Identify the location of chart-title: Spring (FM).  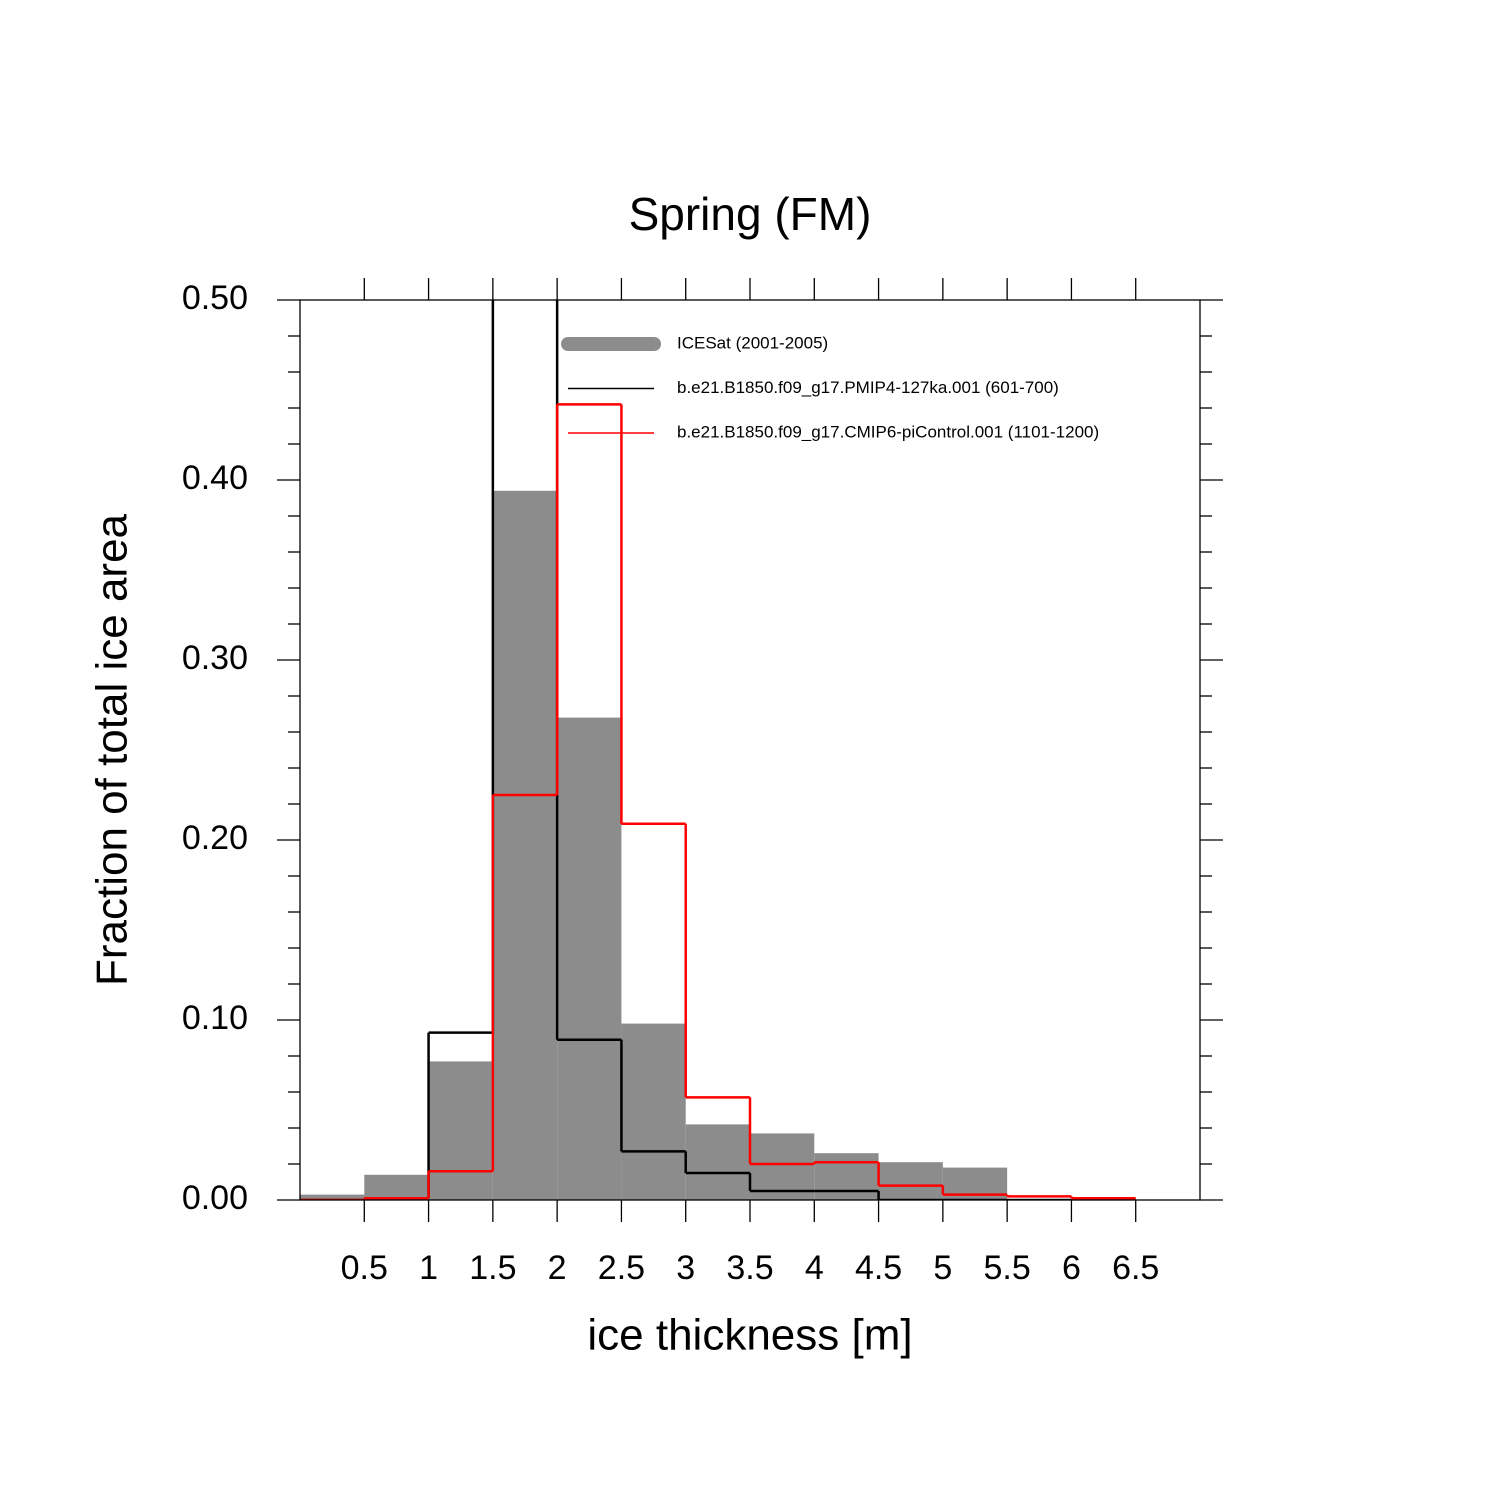
(750, 214).